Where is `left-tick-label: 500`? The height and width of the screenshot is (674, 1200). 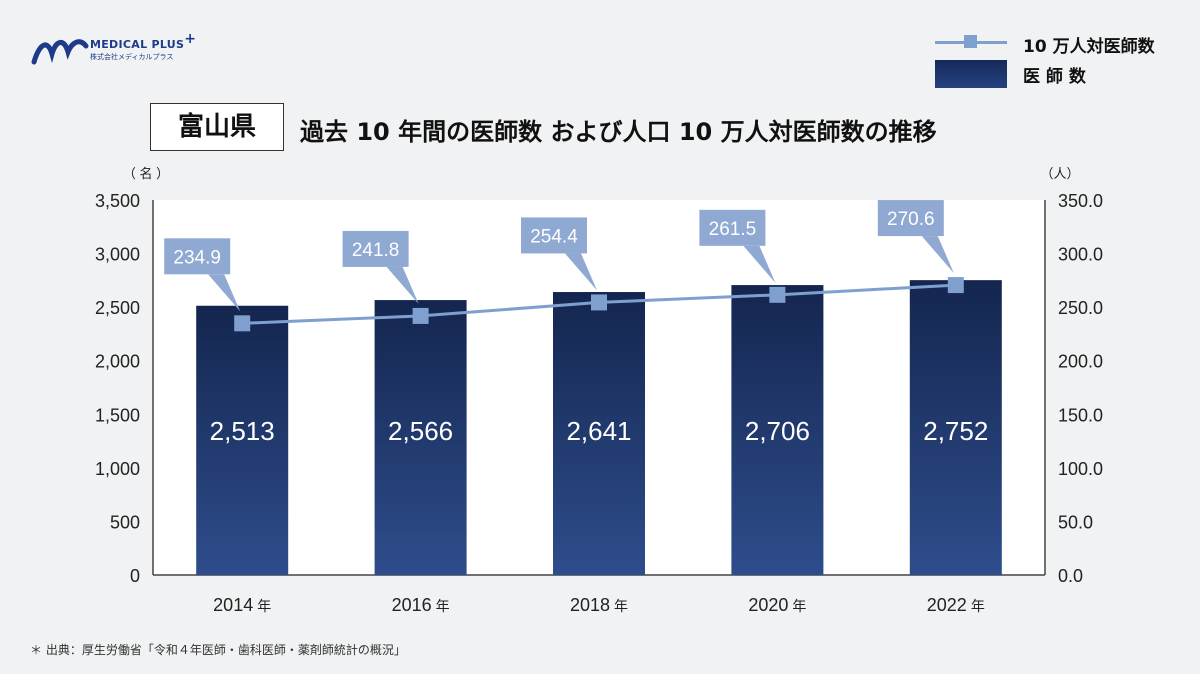
left-tick-label: 500 is located at coordinates (125, 522).